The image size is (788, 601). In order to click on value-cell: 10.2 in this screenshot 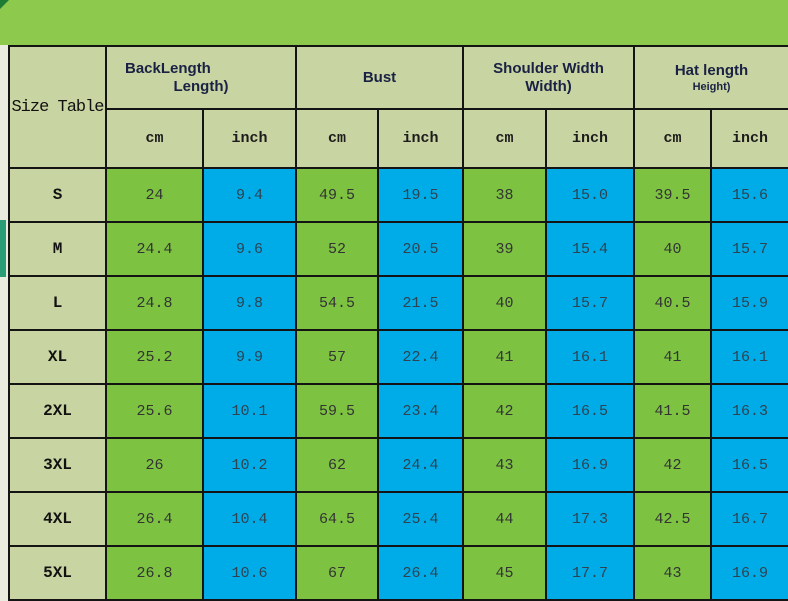, I will do `click(249, 465)`.